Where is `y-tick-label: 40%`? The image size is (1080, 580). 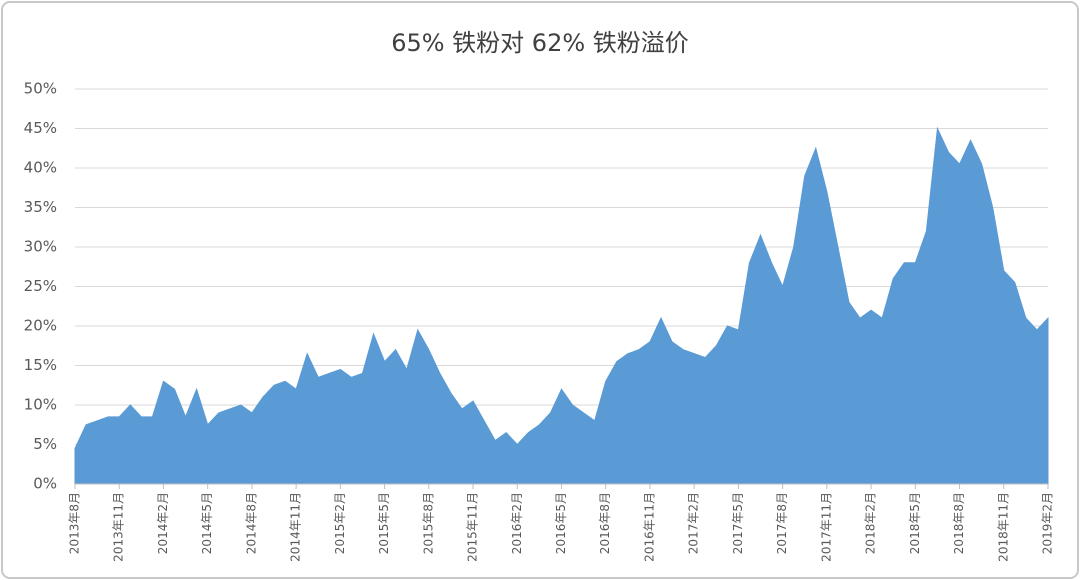
y-tick-label: 40% is located at coordinates (40, 168).